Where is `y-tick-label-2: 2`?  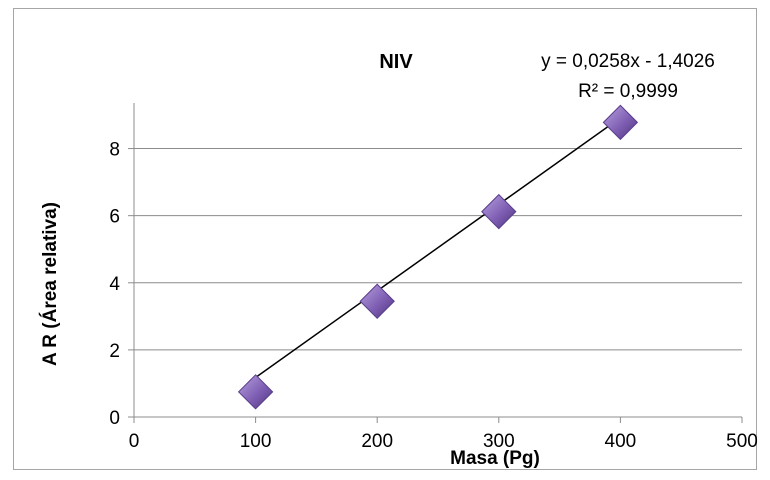 y-tick-label-2: 2 is located at coordinates (114, 351).